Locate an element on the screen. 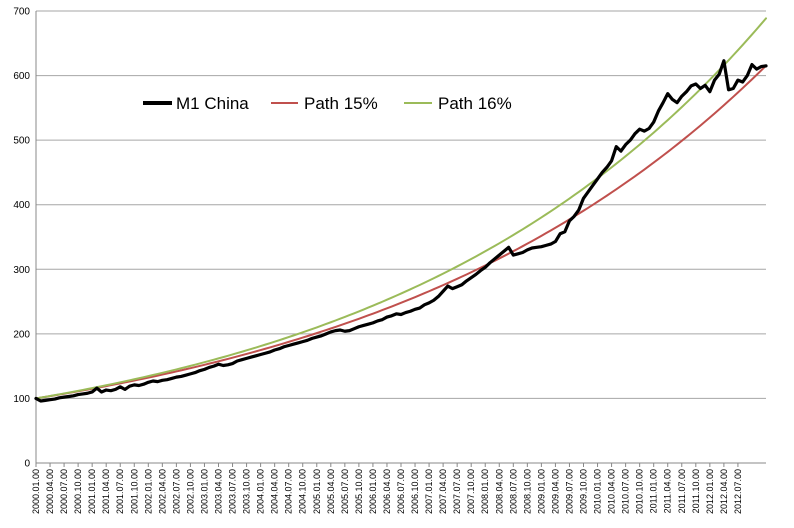 This screenshot has height=528, width=794. legend-label: Path 16% is located at coordinates (475, 103).